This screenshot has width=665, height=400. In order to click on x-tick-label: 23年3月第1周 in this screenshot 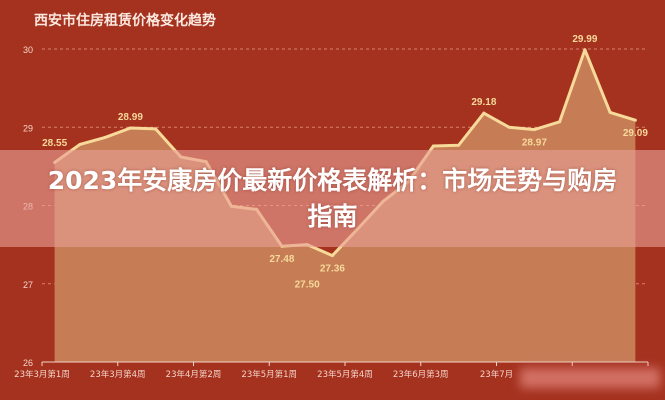, I will do `click(42, 374)`.